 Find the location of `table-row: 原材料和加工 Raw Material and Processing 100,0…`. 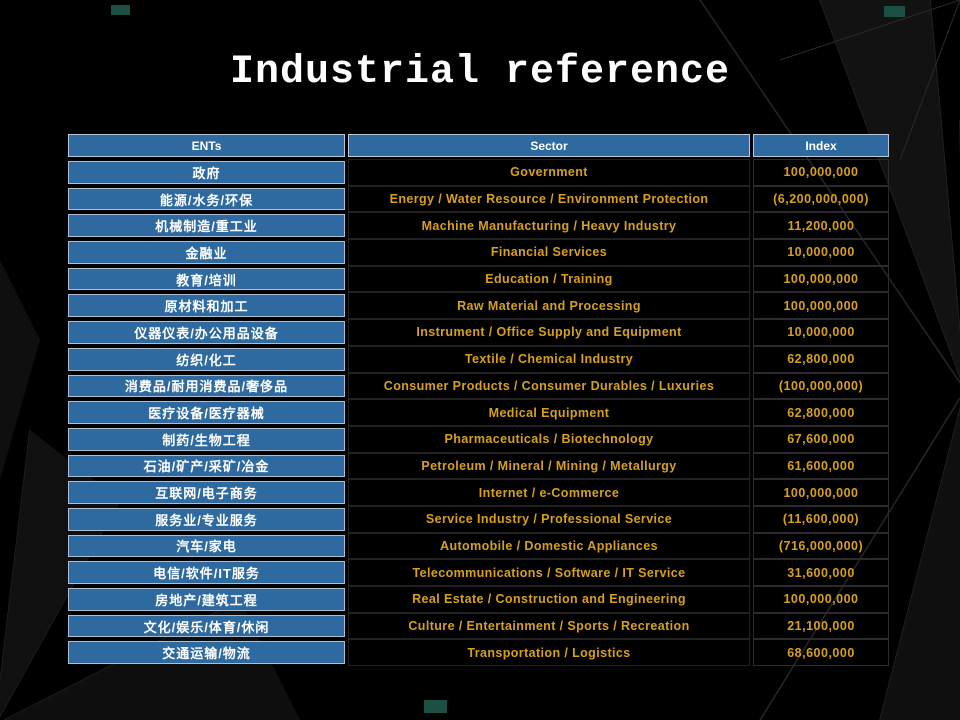

table-row: 原材料和加工 Raw Material and Processing 100,0… is located at coordinates (478, 306).